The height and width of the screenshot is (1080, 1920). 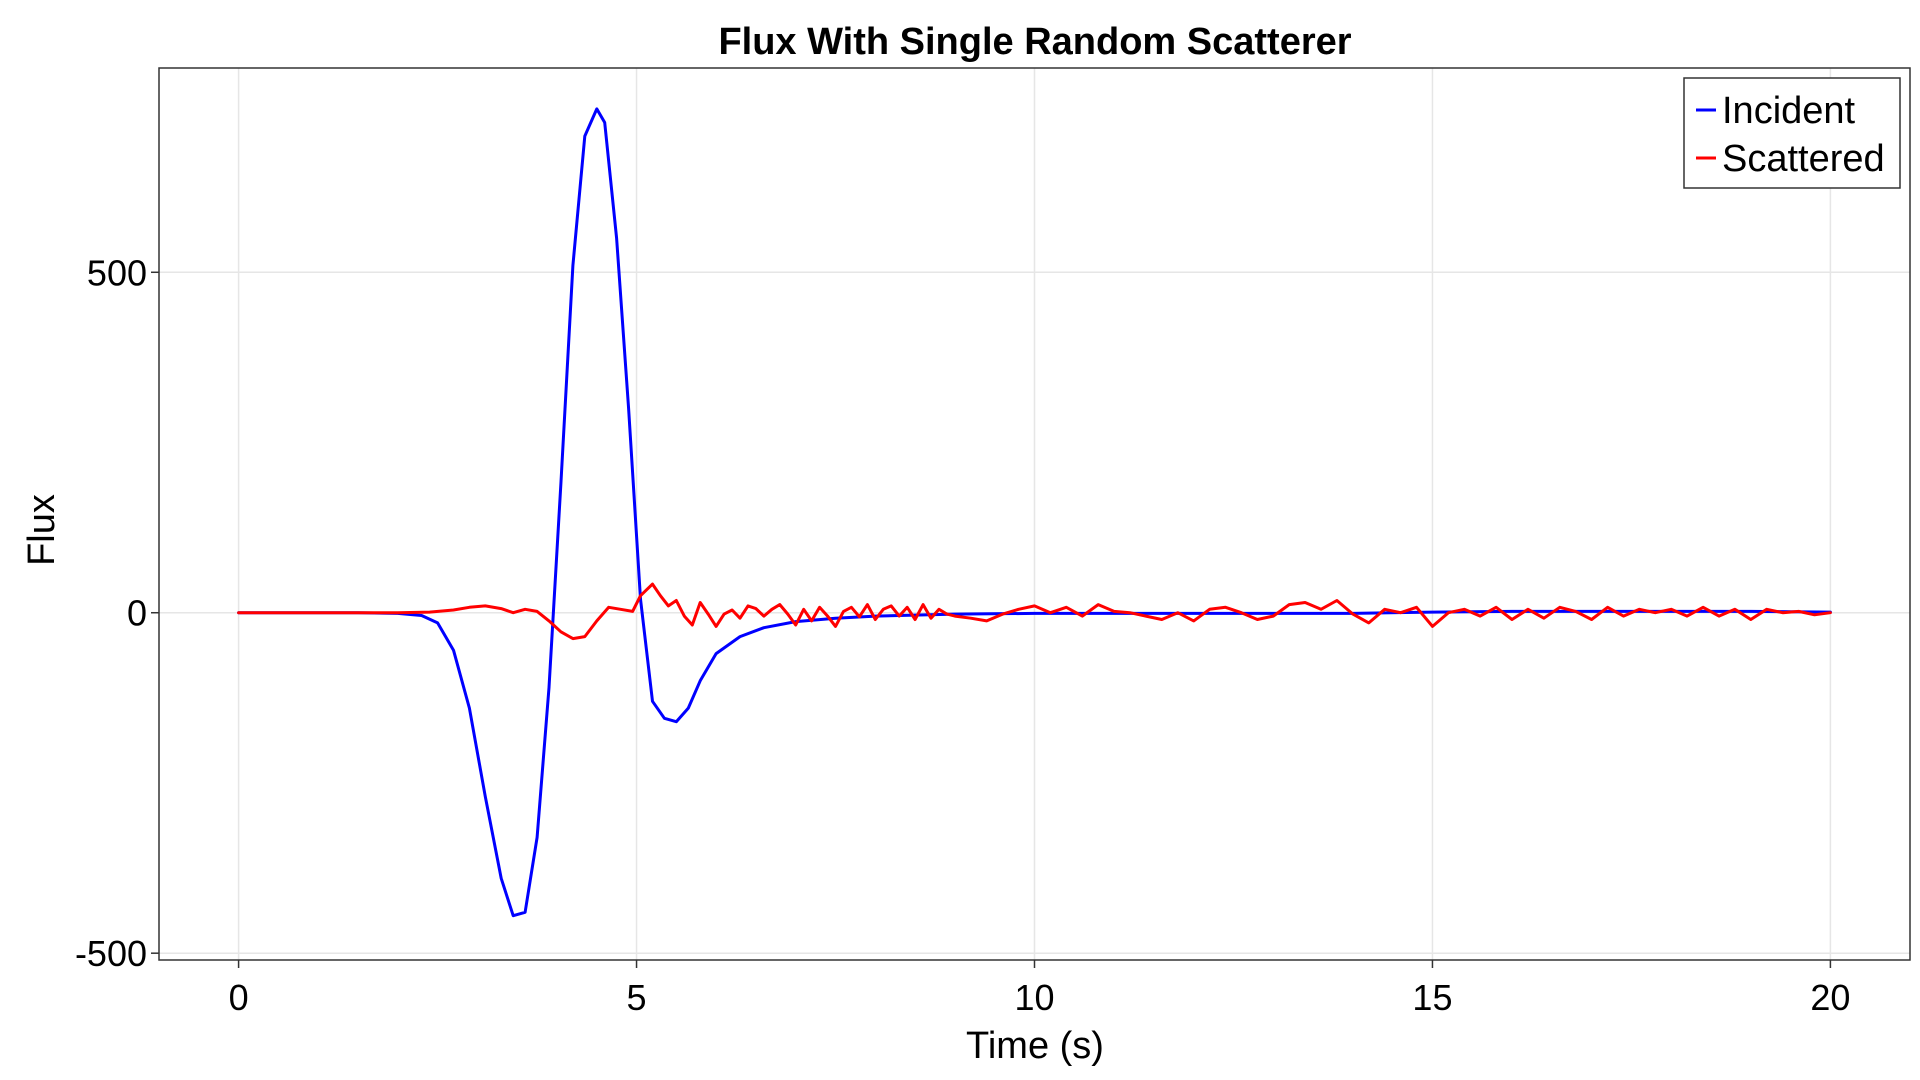 I want to click on legend-label-incident: Incident, so click(x=1789, y=111).